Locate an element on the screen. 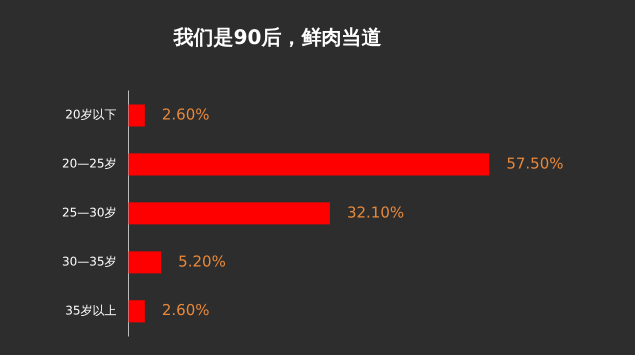  chart-title: 我们是90后，鲜肉当道 is located at coordinates (277, 37).